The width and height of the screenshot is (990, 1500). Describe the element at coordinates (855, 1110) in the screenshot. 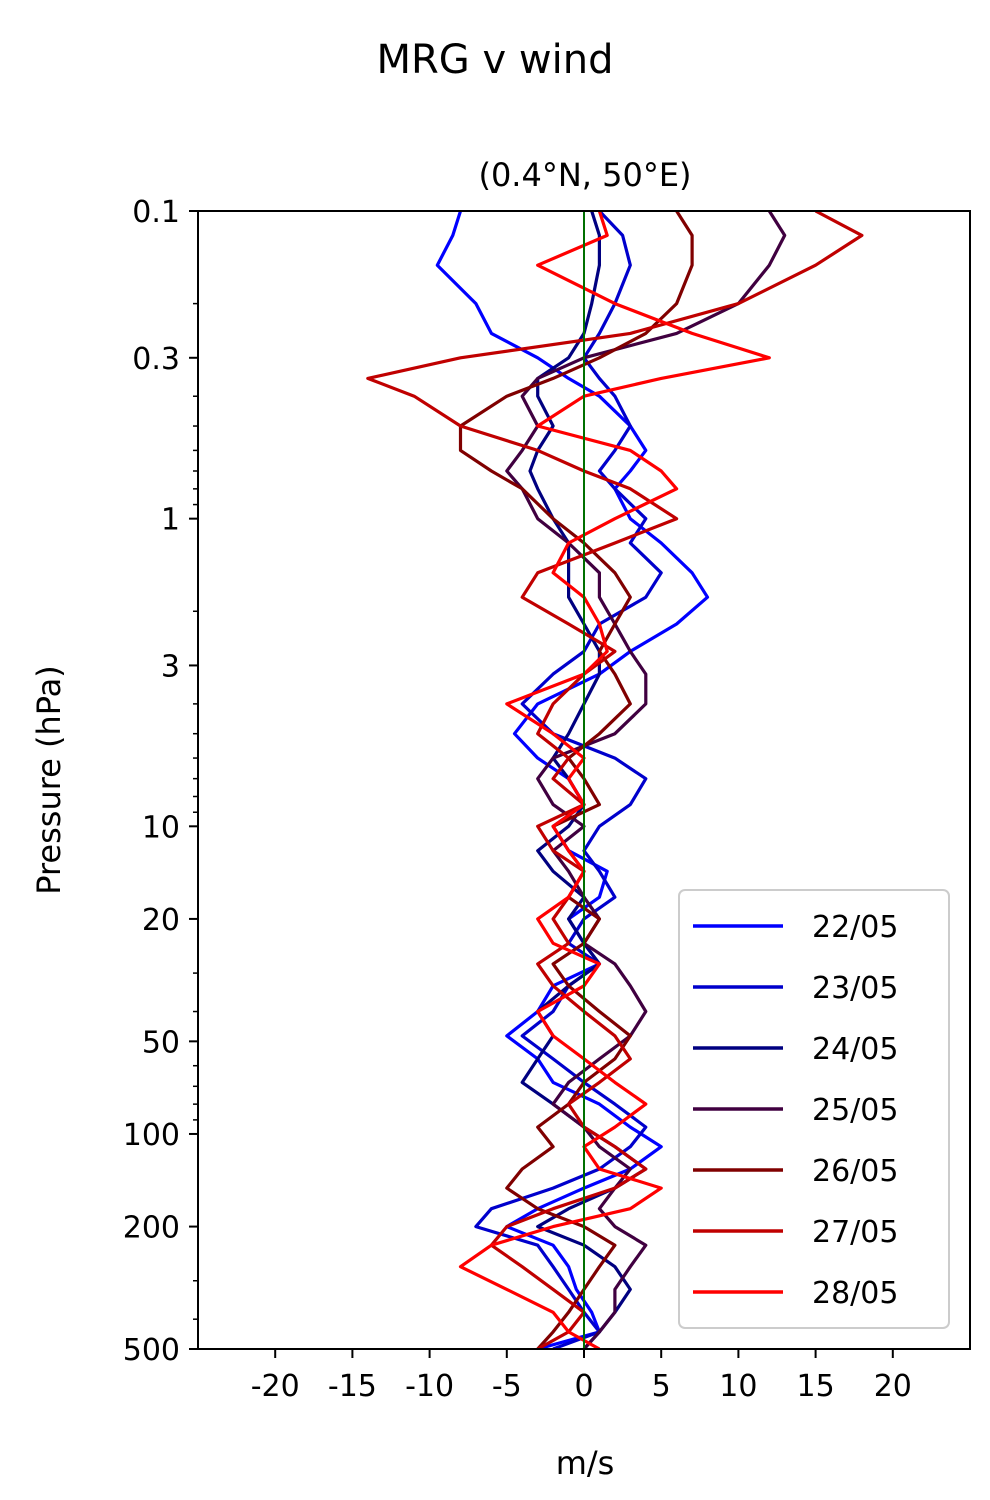

I see `legend-label: 25/05` at that location.